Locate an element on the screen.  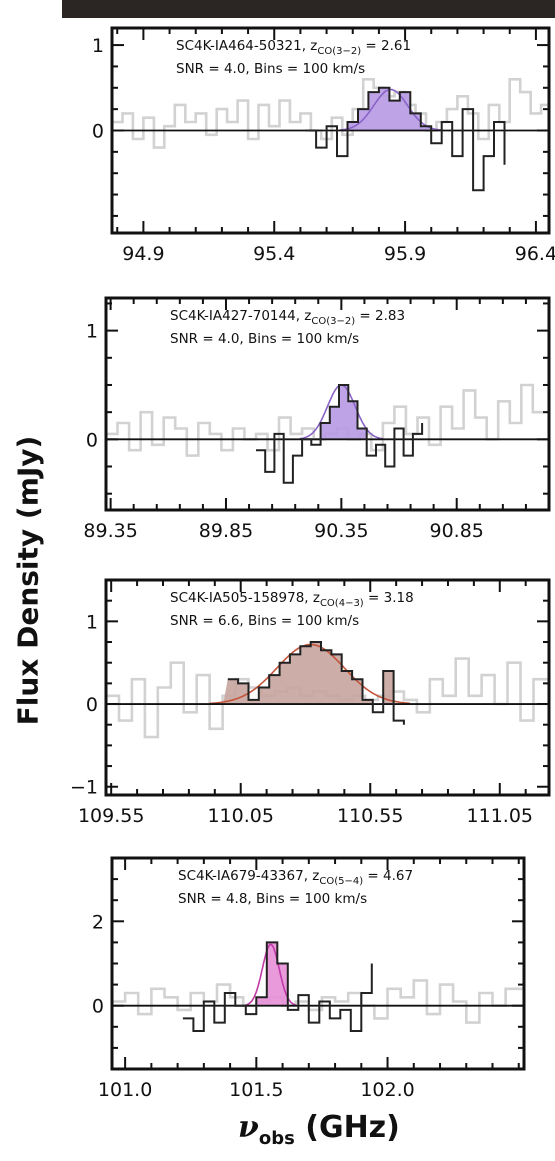
panel-annotation-title: SC4K-IA505-158978, zCO(4−3) = 3.18 is located at coordinates (292, 599).